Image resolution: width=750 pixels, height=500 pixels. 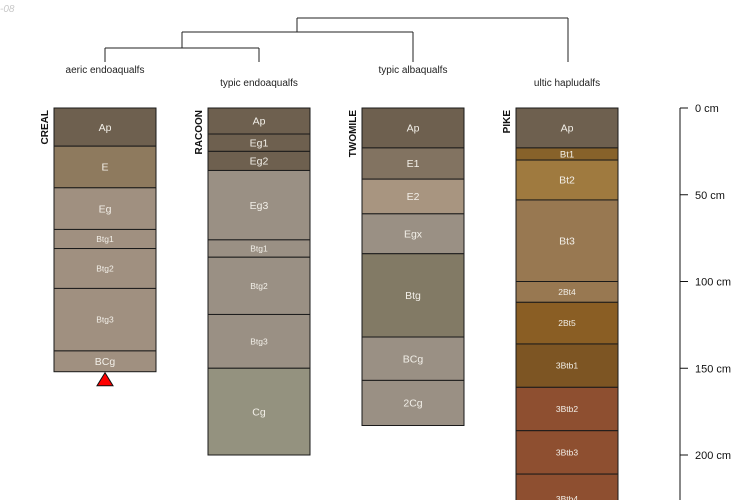 What do you see at coordinates (567, 181) in the screenshot?
I see `horizon-label: Bt2` at bounding box center [567, 181].